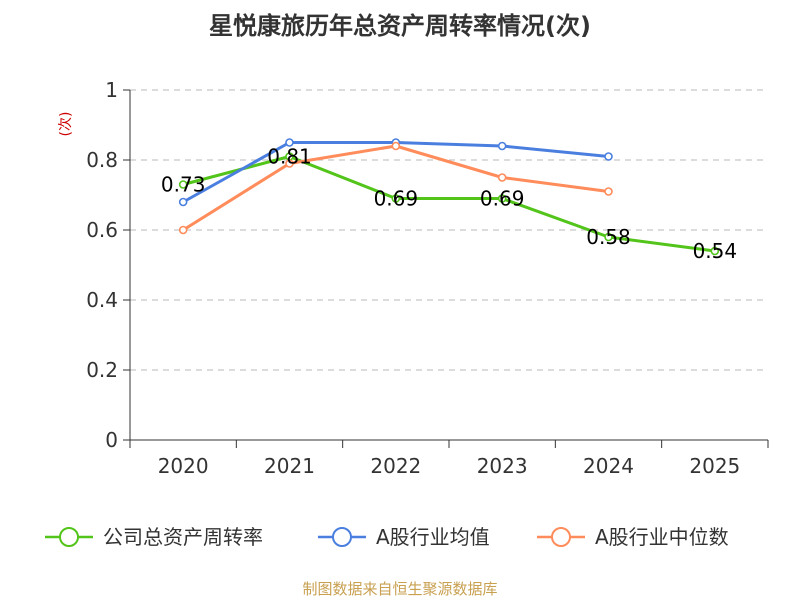 This screenshot has height=600, width=800. What do you see at coordinates (102, 370) in the screenshot?
I see `y-tick-label: 0.2` at bounding box center [102, 370].